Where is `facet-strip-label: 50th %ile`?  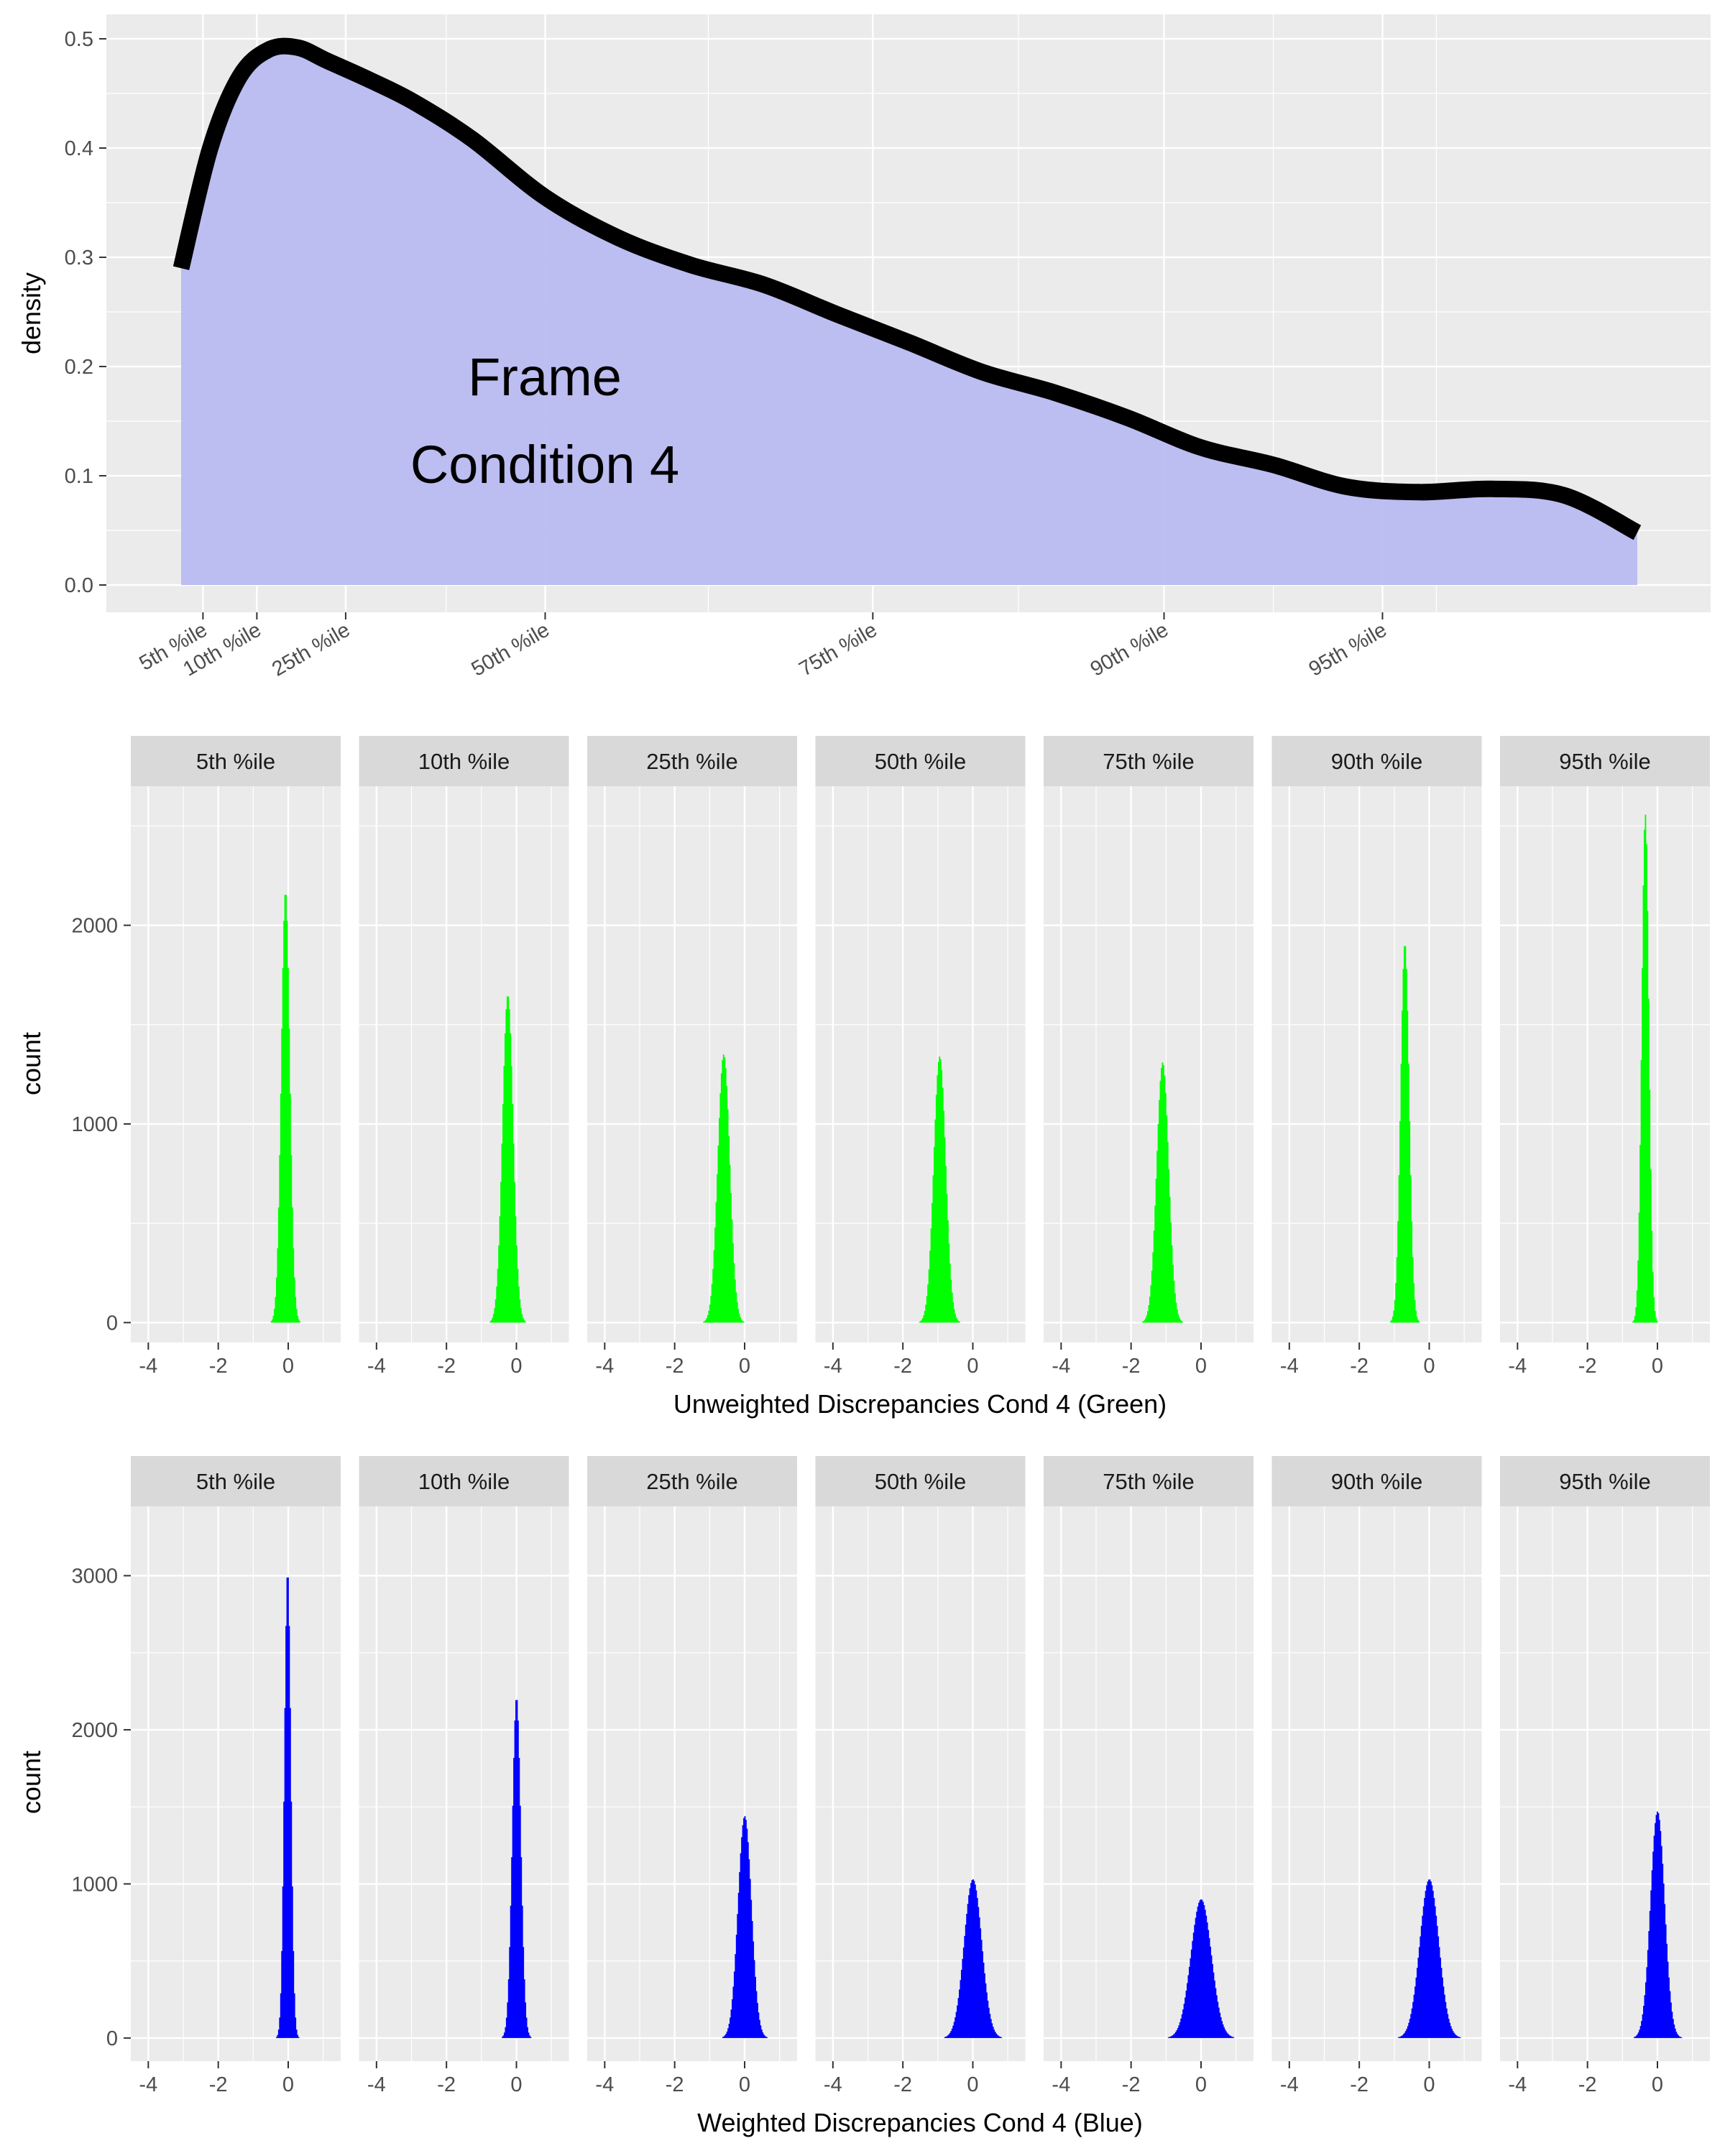
facet-strip-label: 50th %ile is located at coordinates (921, 761).